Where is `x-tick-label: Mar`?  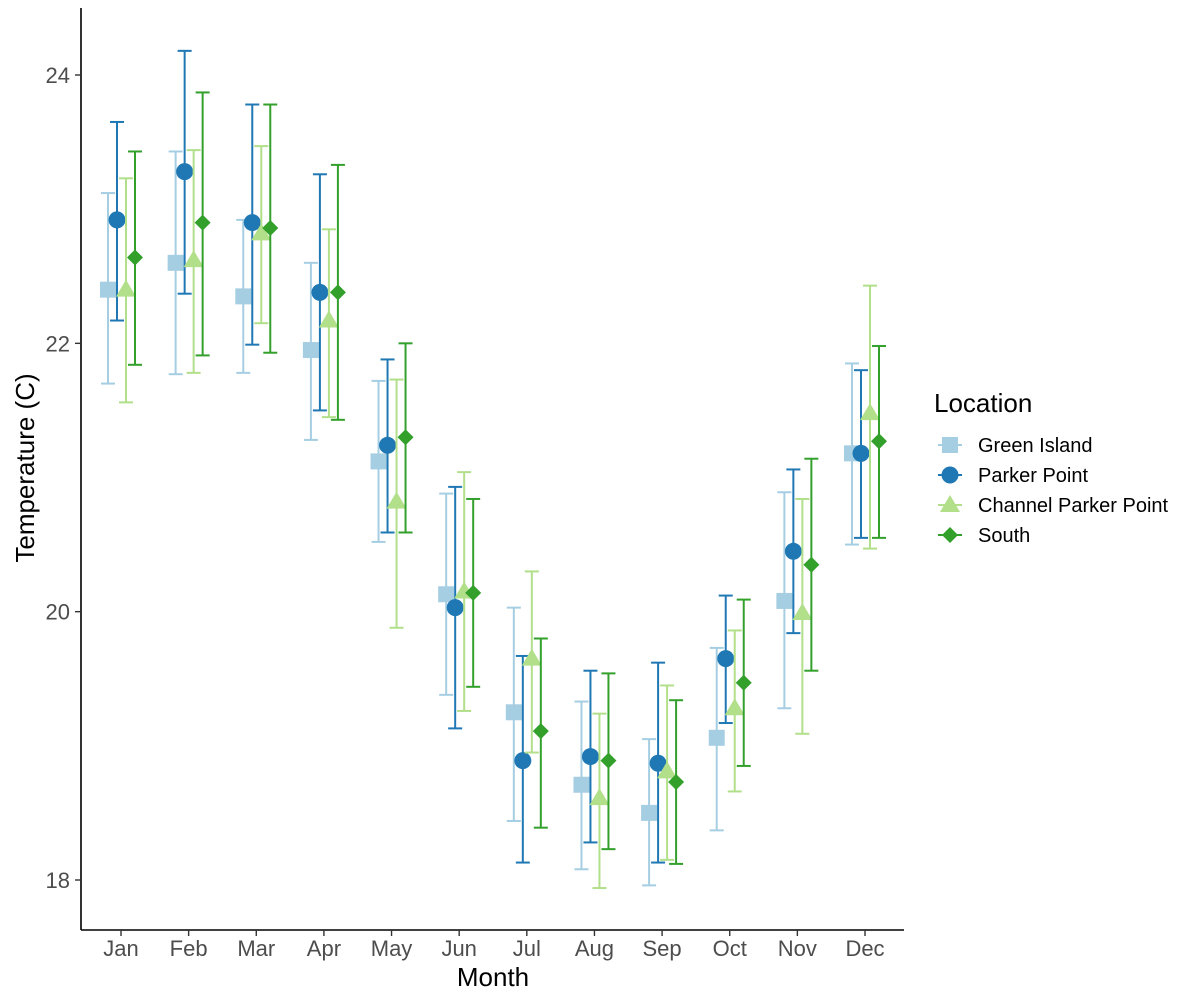
x-tick-label: Mar is located at coordinates (256, 948).